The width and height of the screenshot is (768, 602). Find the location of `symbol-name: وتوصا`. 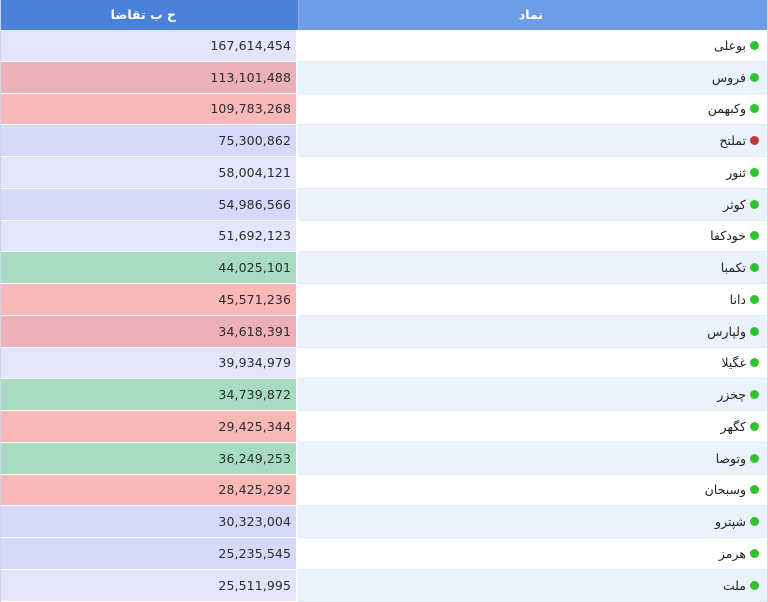

symbol-name: وتوصا is located at coordinates (730, 458).